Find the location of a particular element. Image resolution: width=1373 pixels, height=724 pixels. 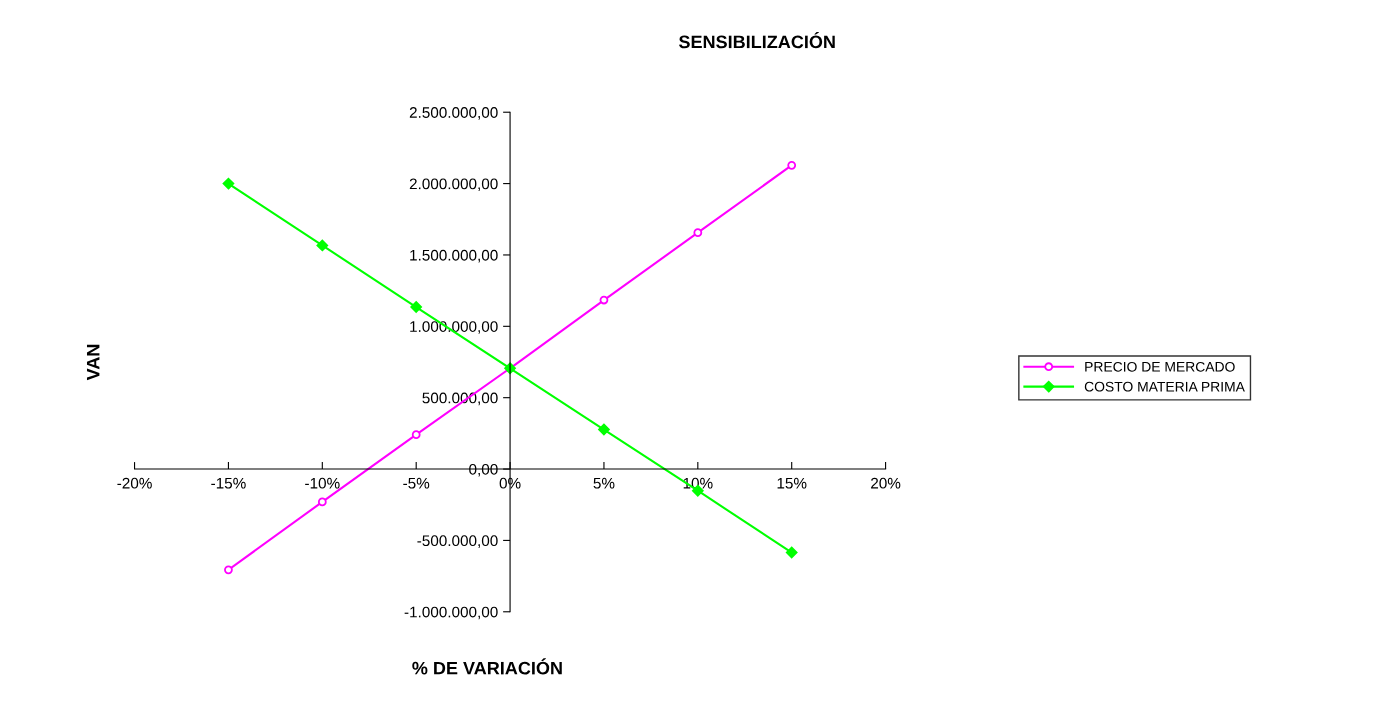

x-axis-title: % DE VARIACIÓN is located at coordinates (487, 666).